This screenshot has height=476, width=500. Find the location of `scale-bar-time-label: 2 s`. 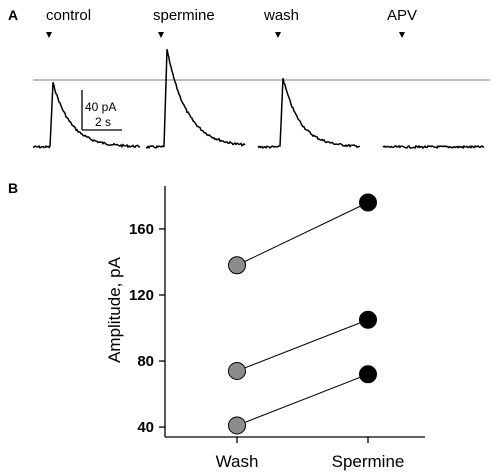

scale-bar-time-label: 2 s is located at coordinates (103, 122).